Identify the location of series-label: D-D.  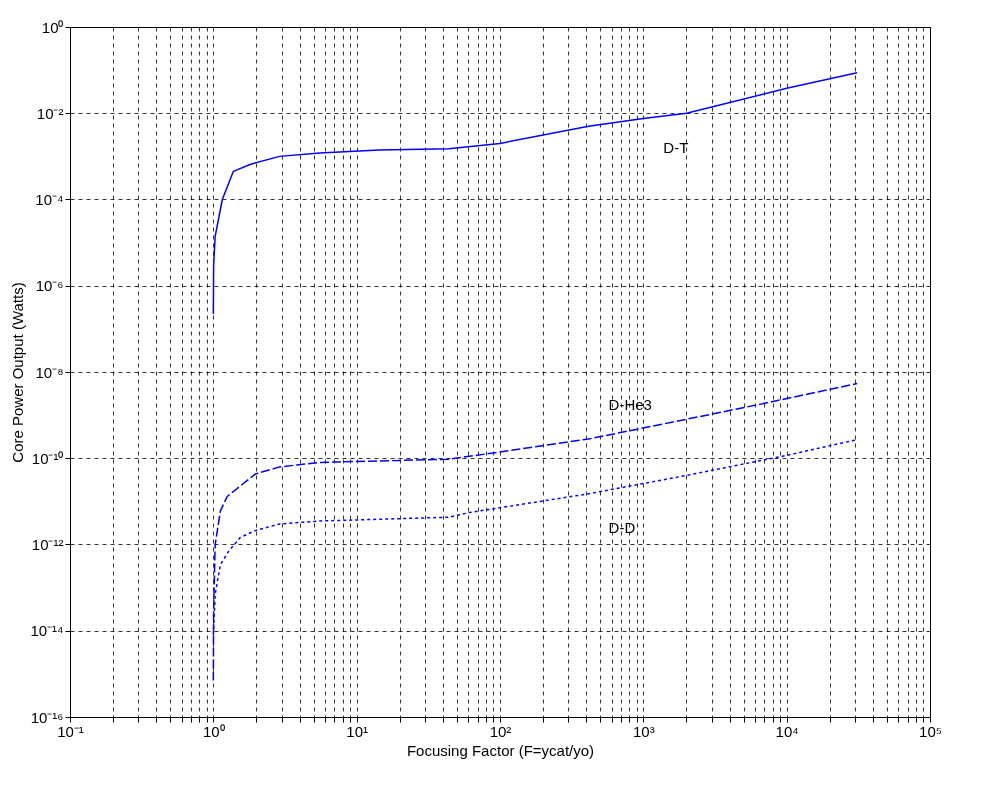
(622, 527).